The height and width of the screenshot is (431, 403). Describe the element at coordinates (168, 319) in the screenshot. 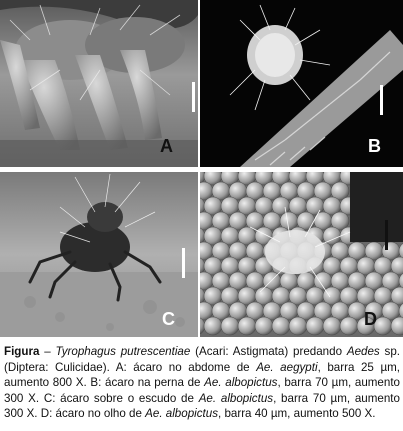

I see `panel-c-letter: C` at that location.